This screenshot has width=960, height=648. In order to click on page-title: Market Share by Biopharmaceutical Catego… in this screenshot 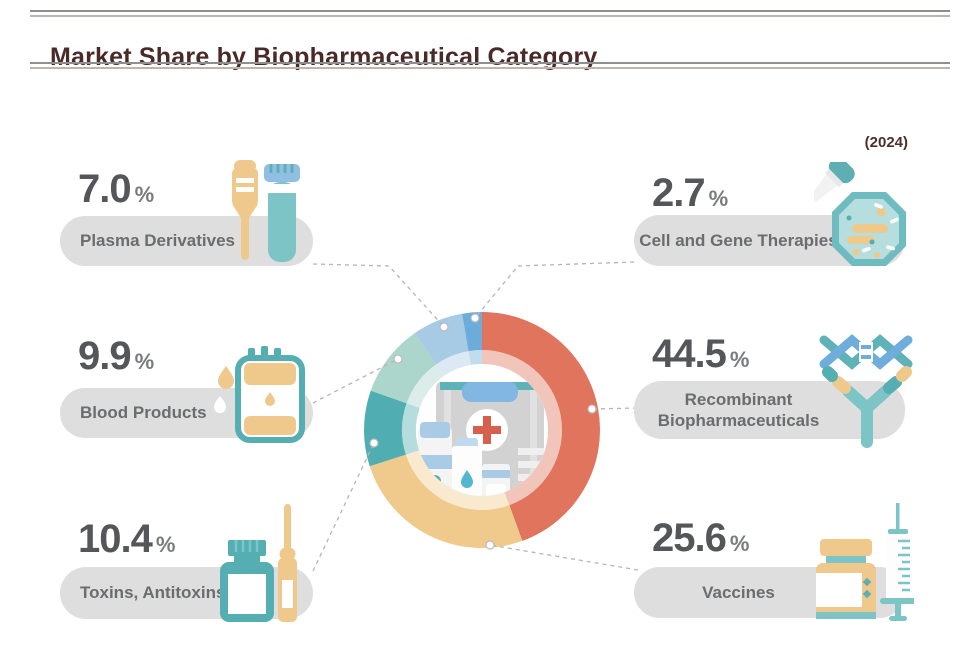, I will do `click(324, 56)`.